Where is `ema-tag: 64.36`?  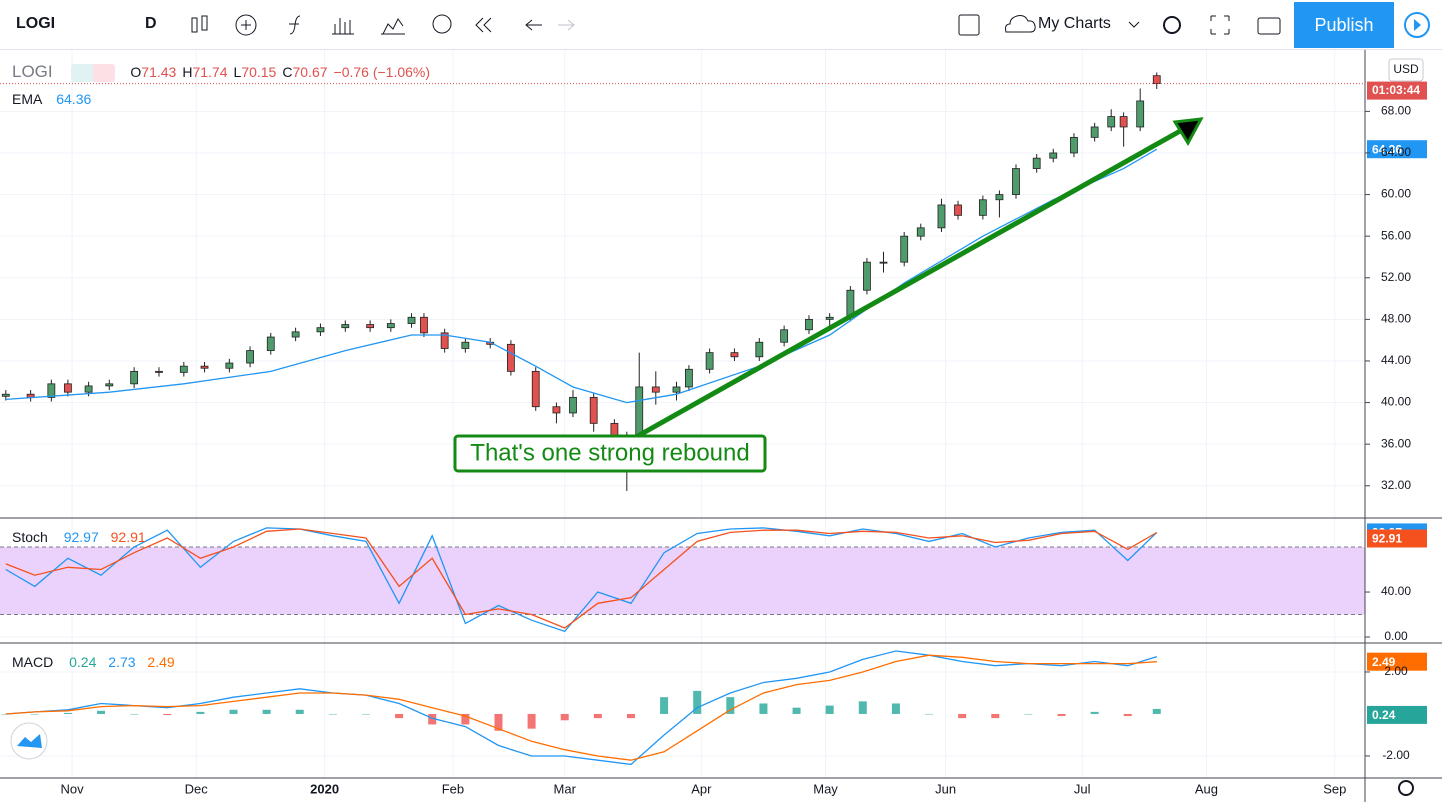
ema-tag: 64.36 is located at coordinates (1387, 149).